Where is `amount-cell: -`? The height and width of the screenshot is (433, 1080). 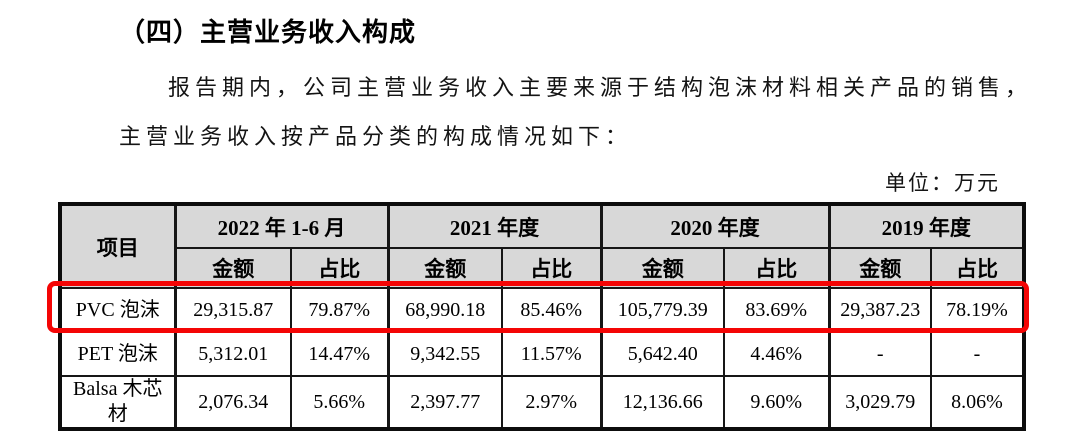
amount-cell: - is located at coordinates (879, 354).